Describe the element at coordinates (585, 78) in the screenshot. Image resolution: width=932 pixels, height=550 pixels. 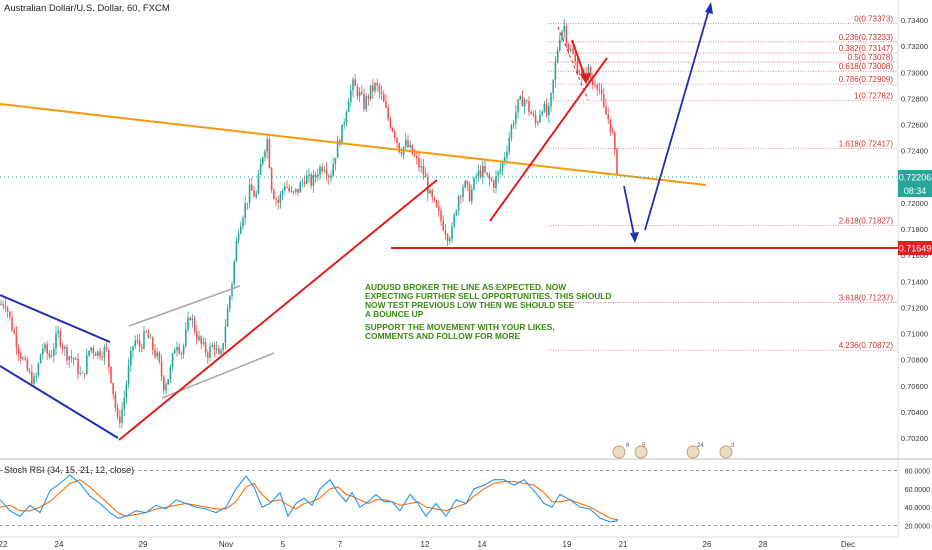
I see `small-down-arrow` at that location.